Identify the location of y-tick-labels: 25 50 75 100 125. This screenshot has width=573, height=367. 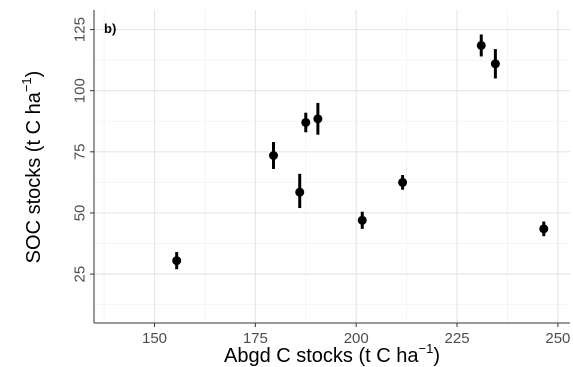
(80, 149).